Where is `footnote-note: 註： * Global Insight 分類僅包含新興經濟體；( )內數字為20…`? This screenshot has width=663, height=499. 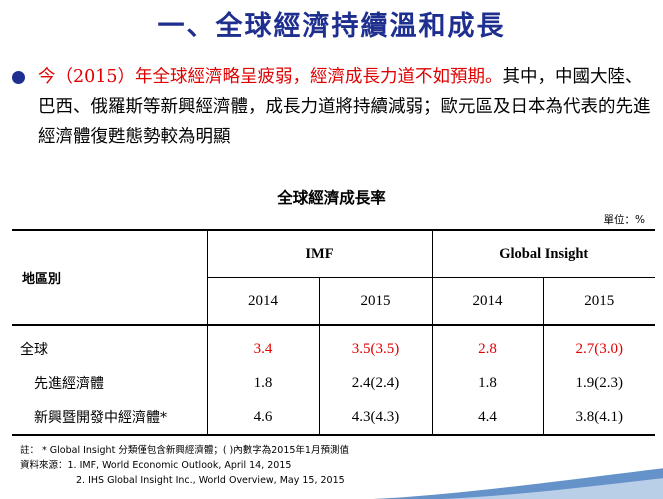 footnote-note: 註： * Global Insight 分類僅包含新興經濟體；( )內數字為20… is located at coordinates (184, 450).